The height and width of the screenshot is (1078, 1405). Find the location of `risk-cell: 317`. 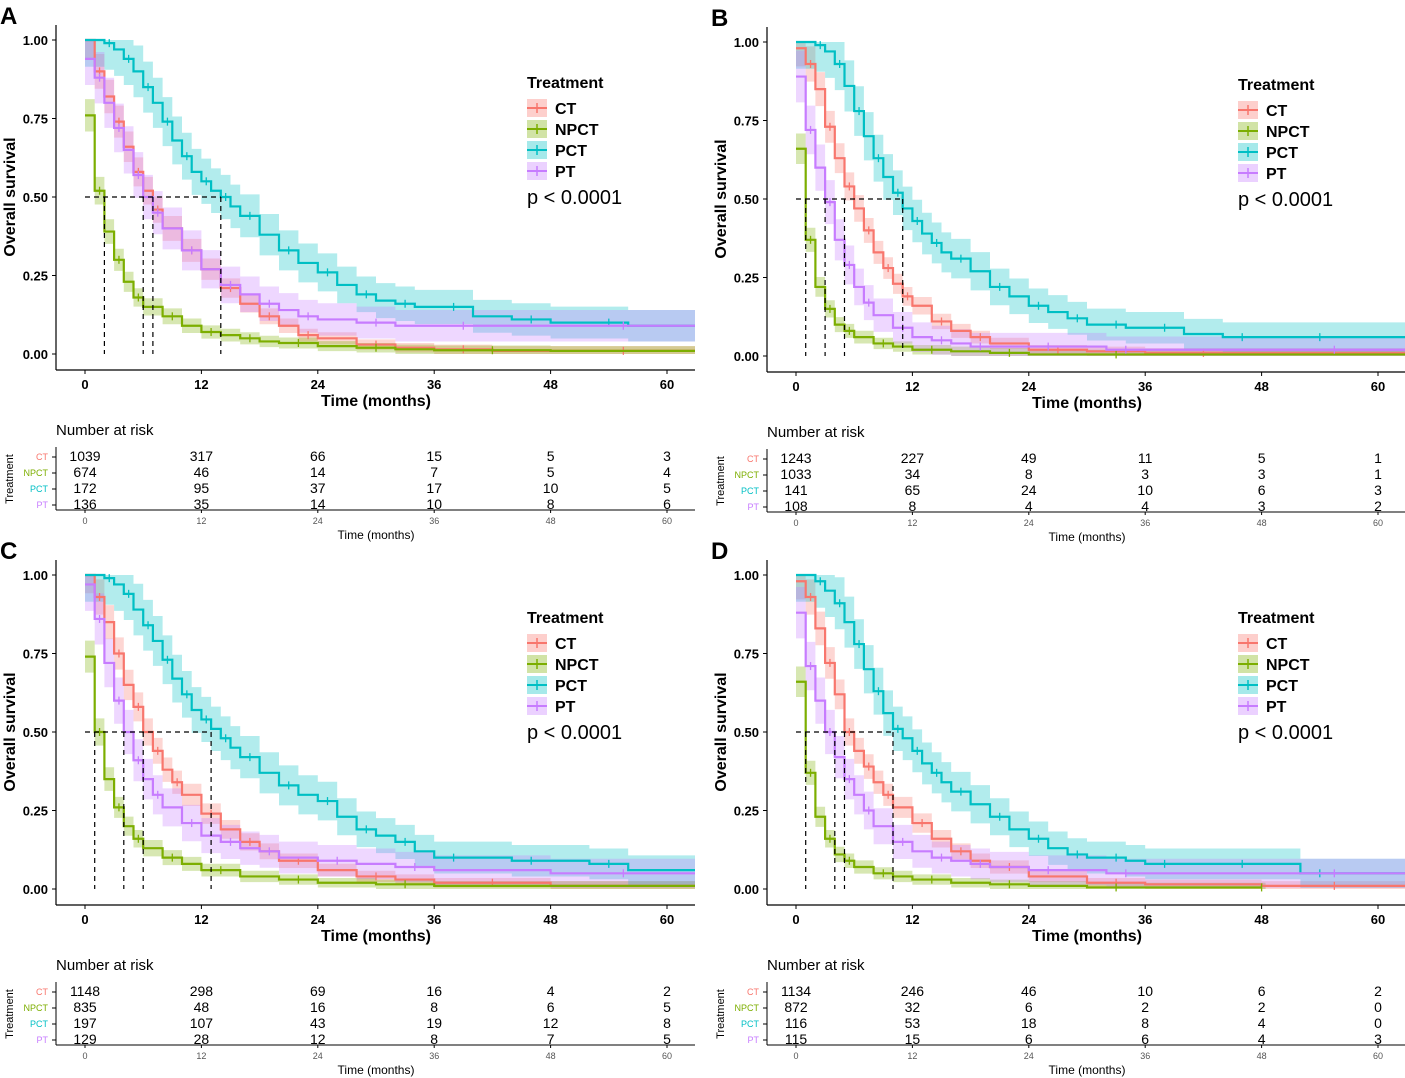

risk-cell: 317 is located at coordinates (202, 456).